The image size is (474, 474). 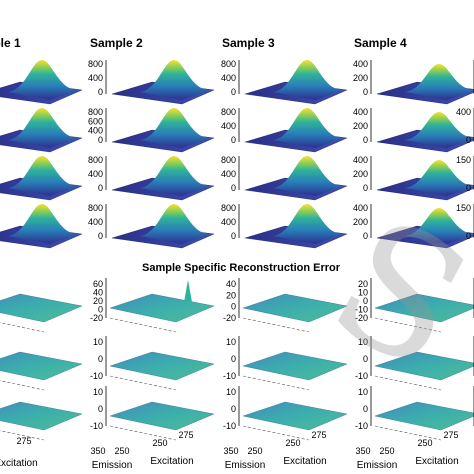 I want to click on excitation-tick-c0-0: 275, so click(x=23, y=441).